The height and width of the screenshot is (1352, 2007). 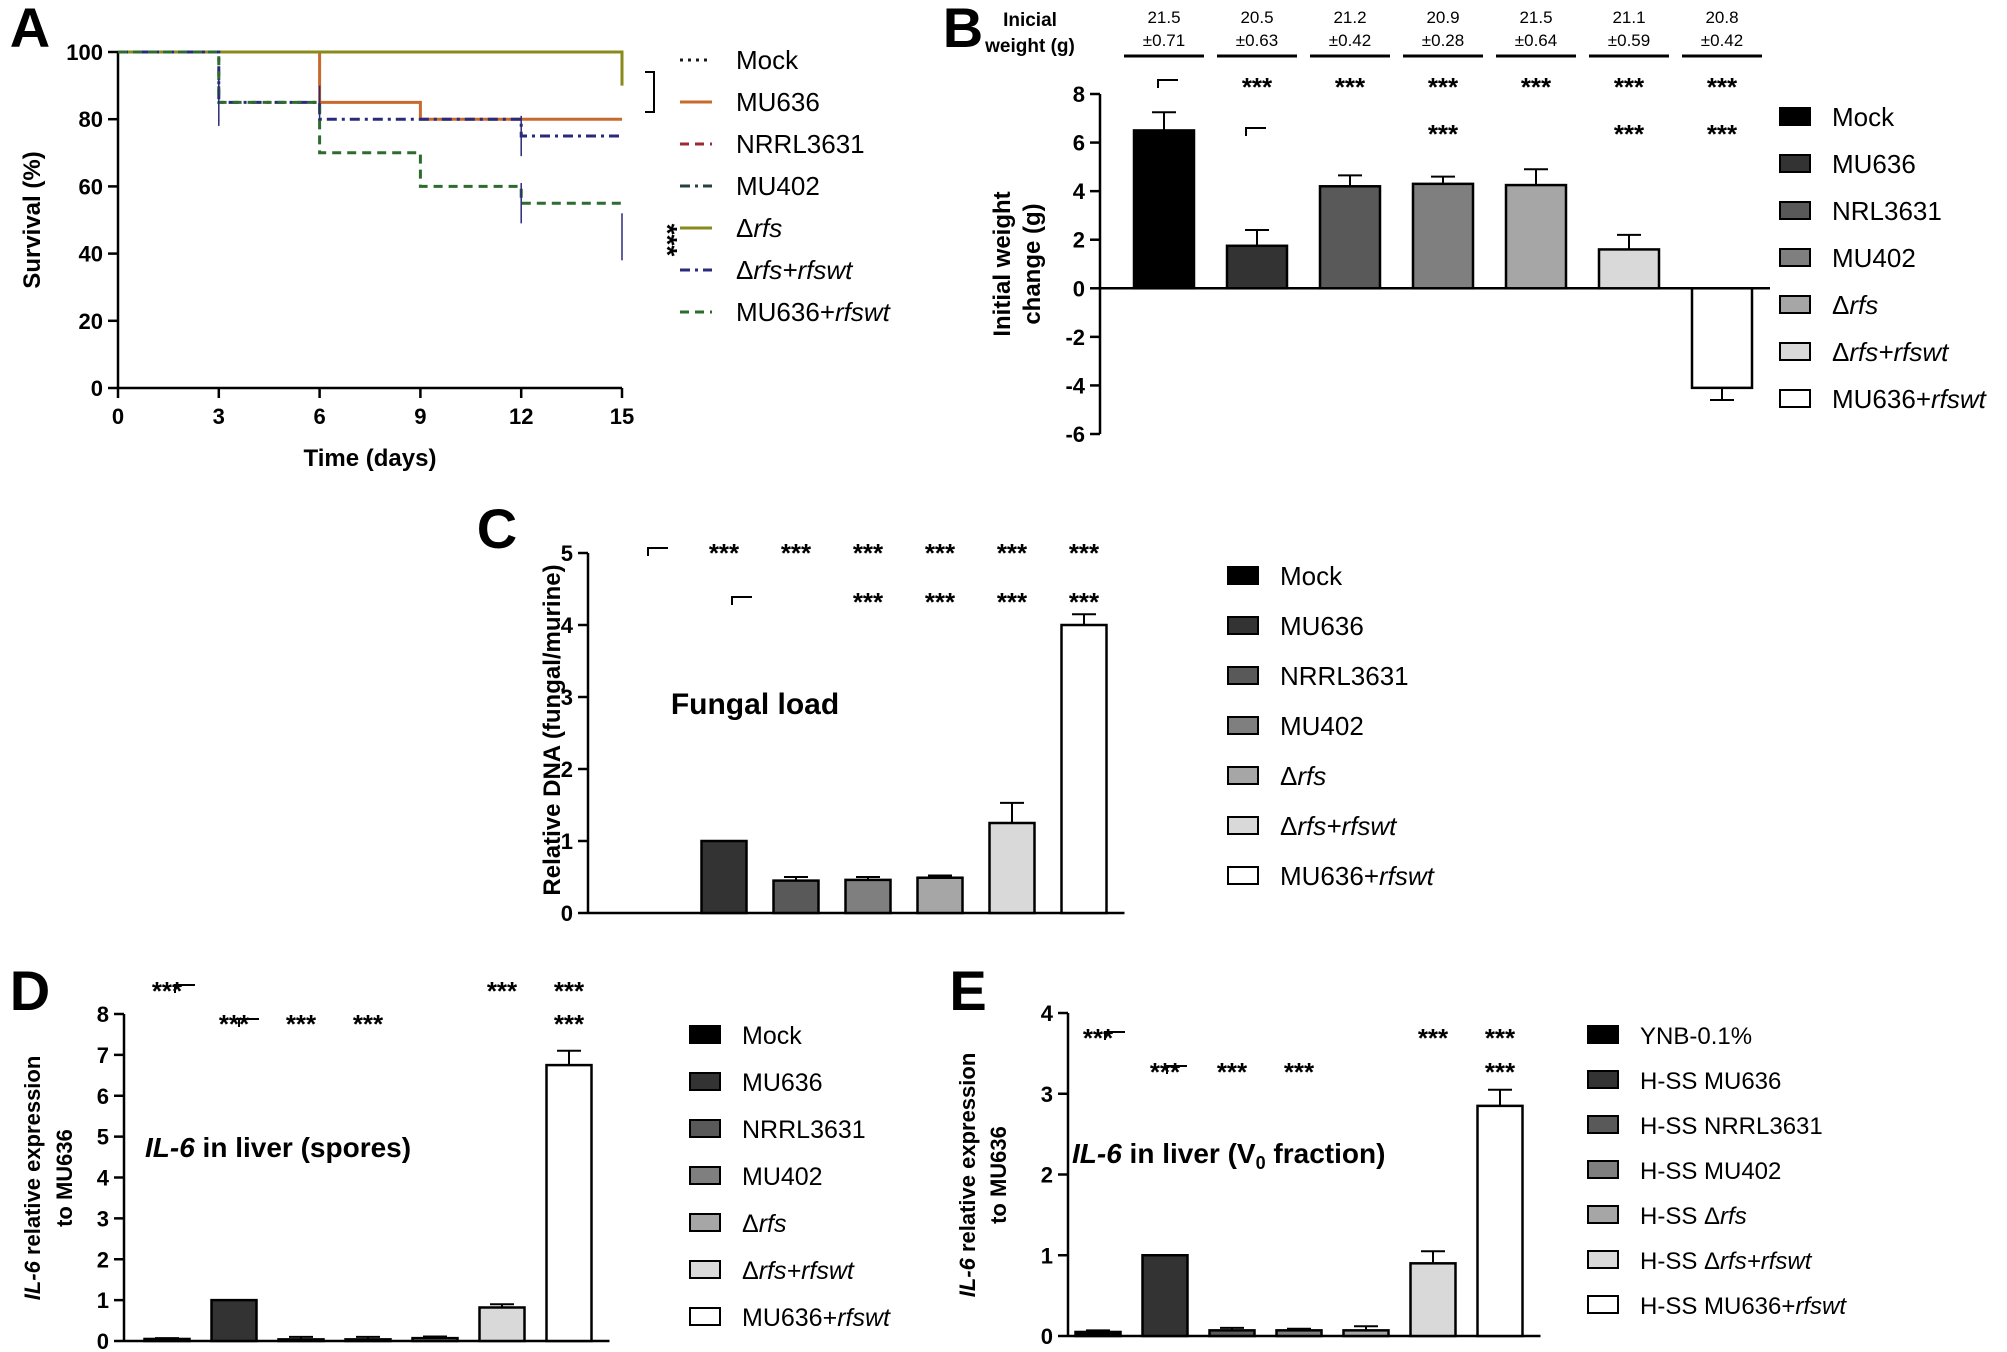 I want to click on legend-label-text: NRRL3631, so click(x=800, y=144).